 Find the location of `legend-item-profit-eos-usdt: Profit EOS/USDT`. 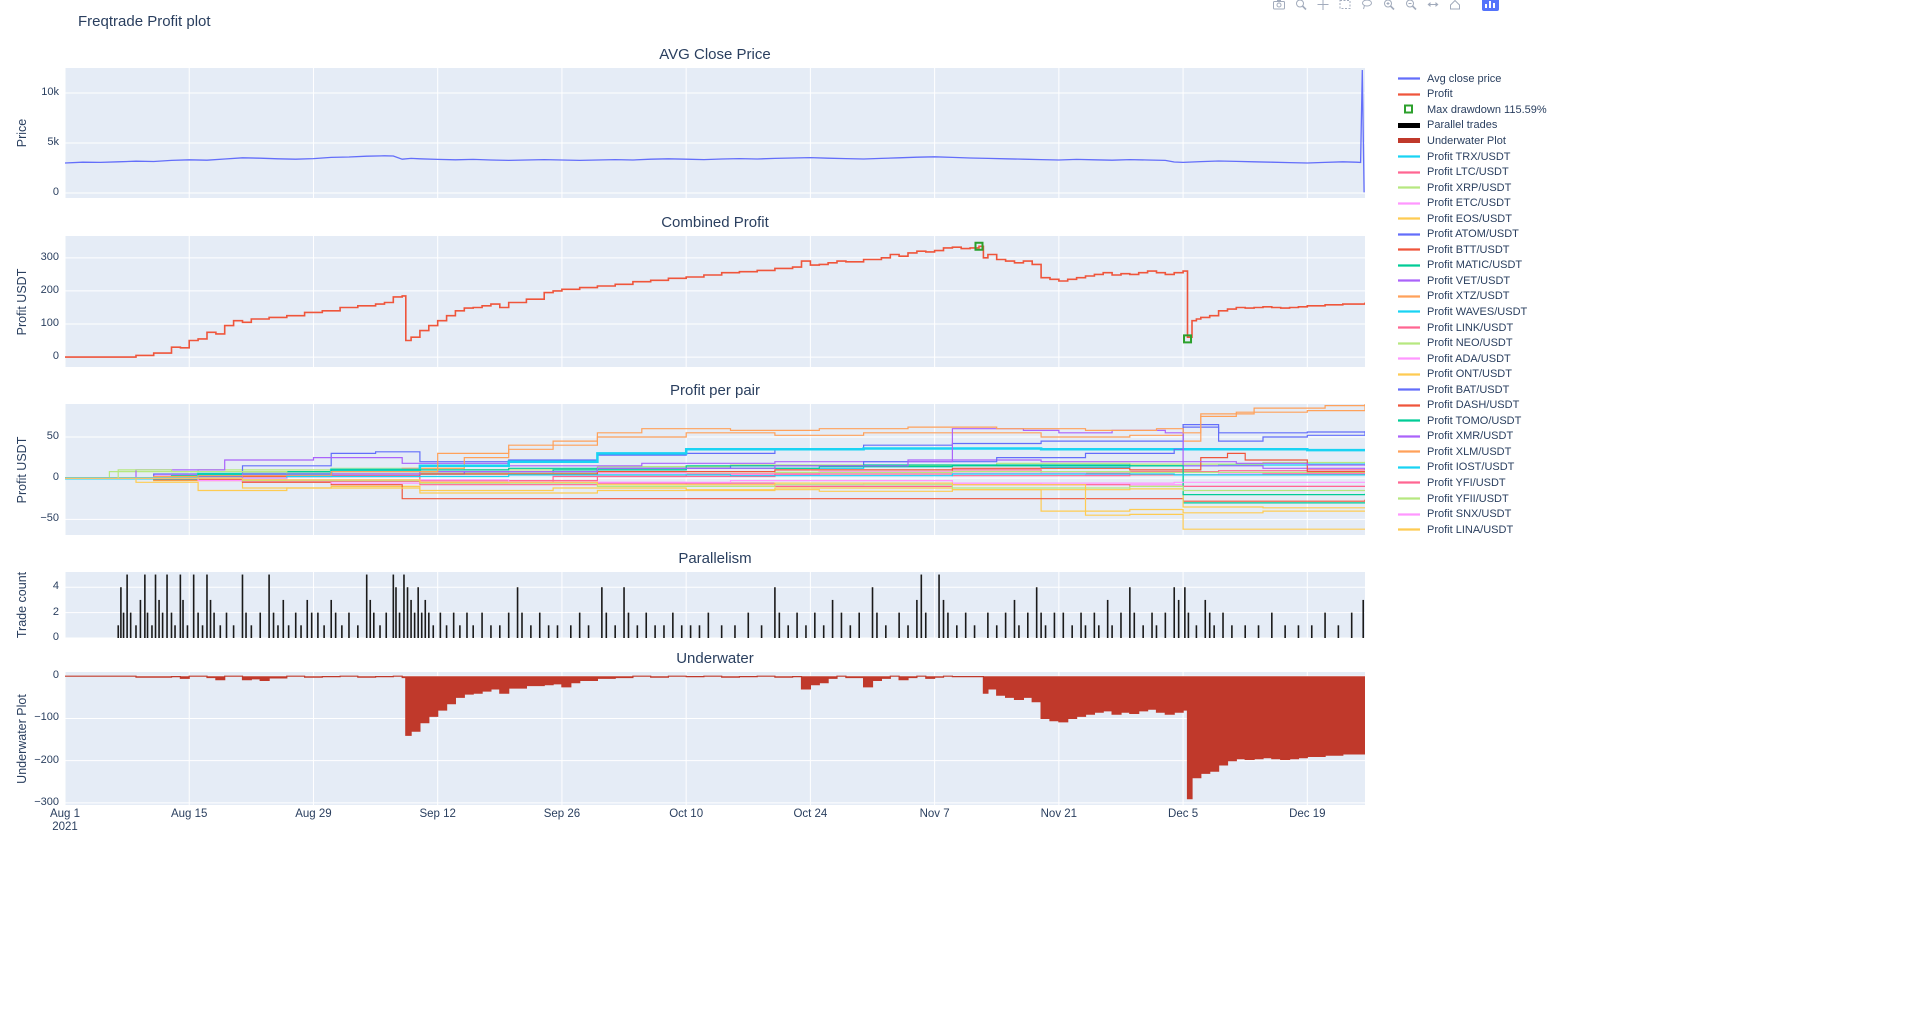

legend-item-profit-eos-usdt: Profit EOS/USDT is located at coordinates (1471, 219).